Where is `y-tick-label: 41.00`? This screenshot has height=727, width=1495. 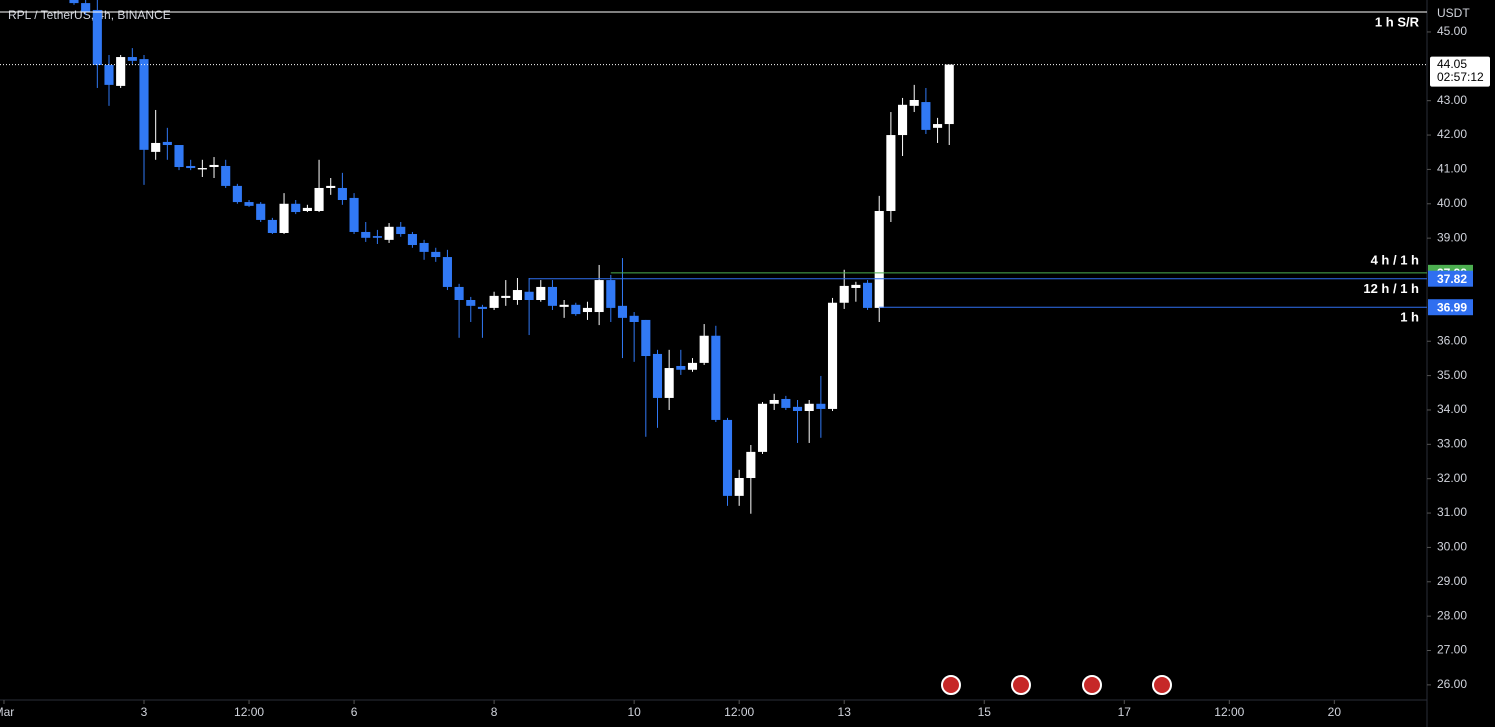
y-tick-label: 41.00 is located at coordinates (1452, 169).